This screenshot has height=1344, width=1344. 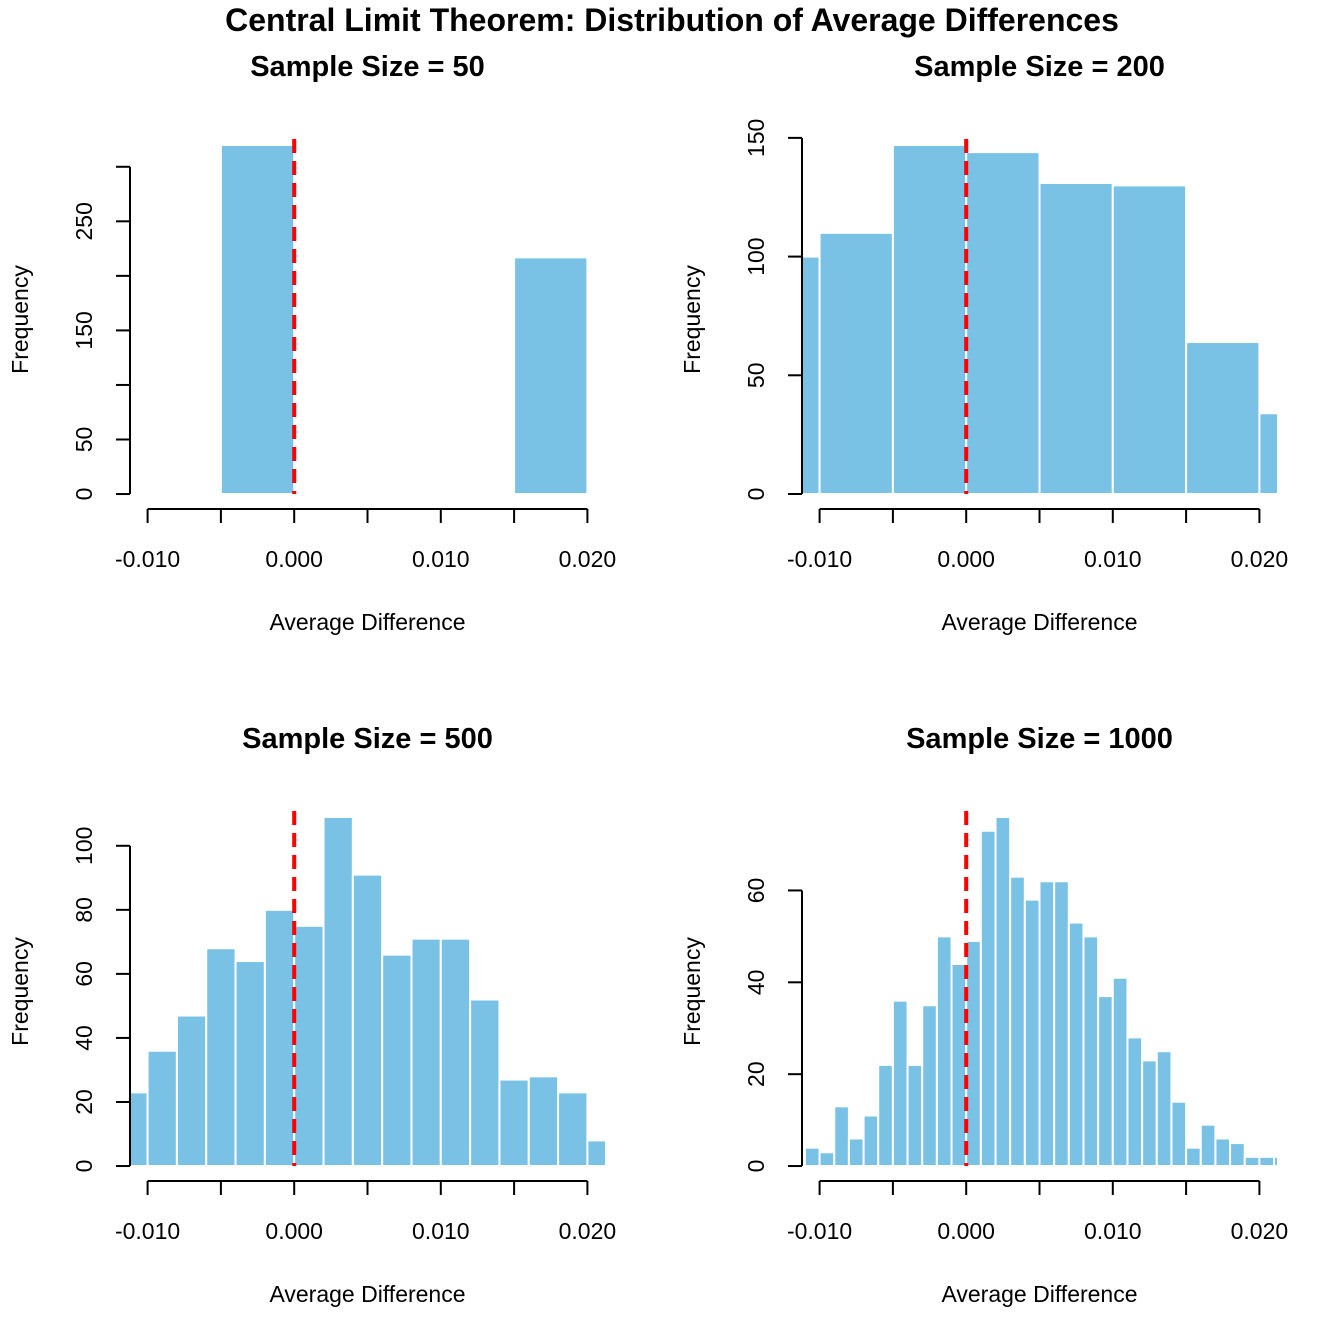 What do you see at coordinates (756, 891) in the screenshot?
I see `y-tick-label: 60` at bounding box center [756, 891].